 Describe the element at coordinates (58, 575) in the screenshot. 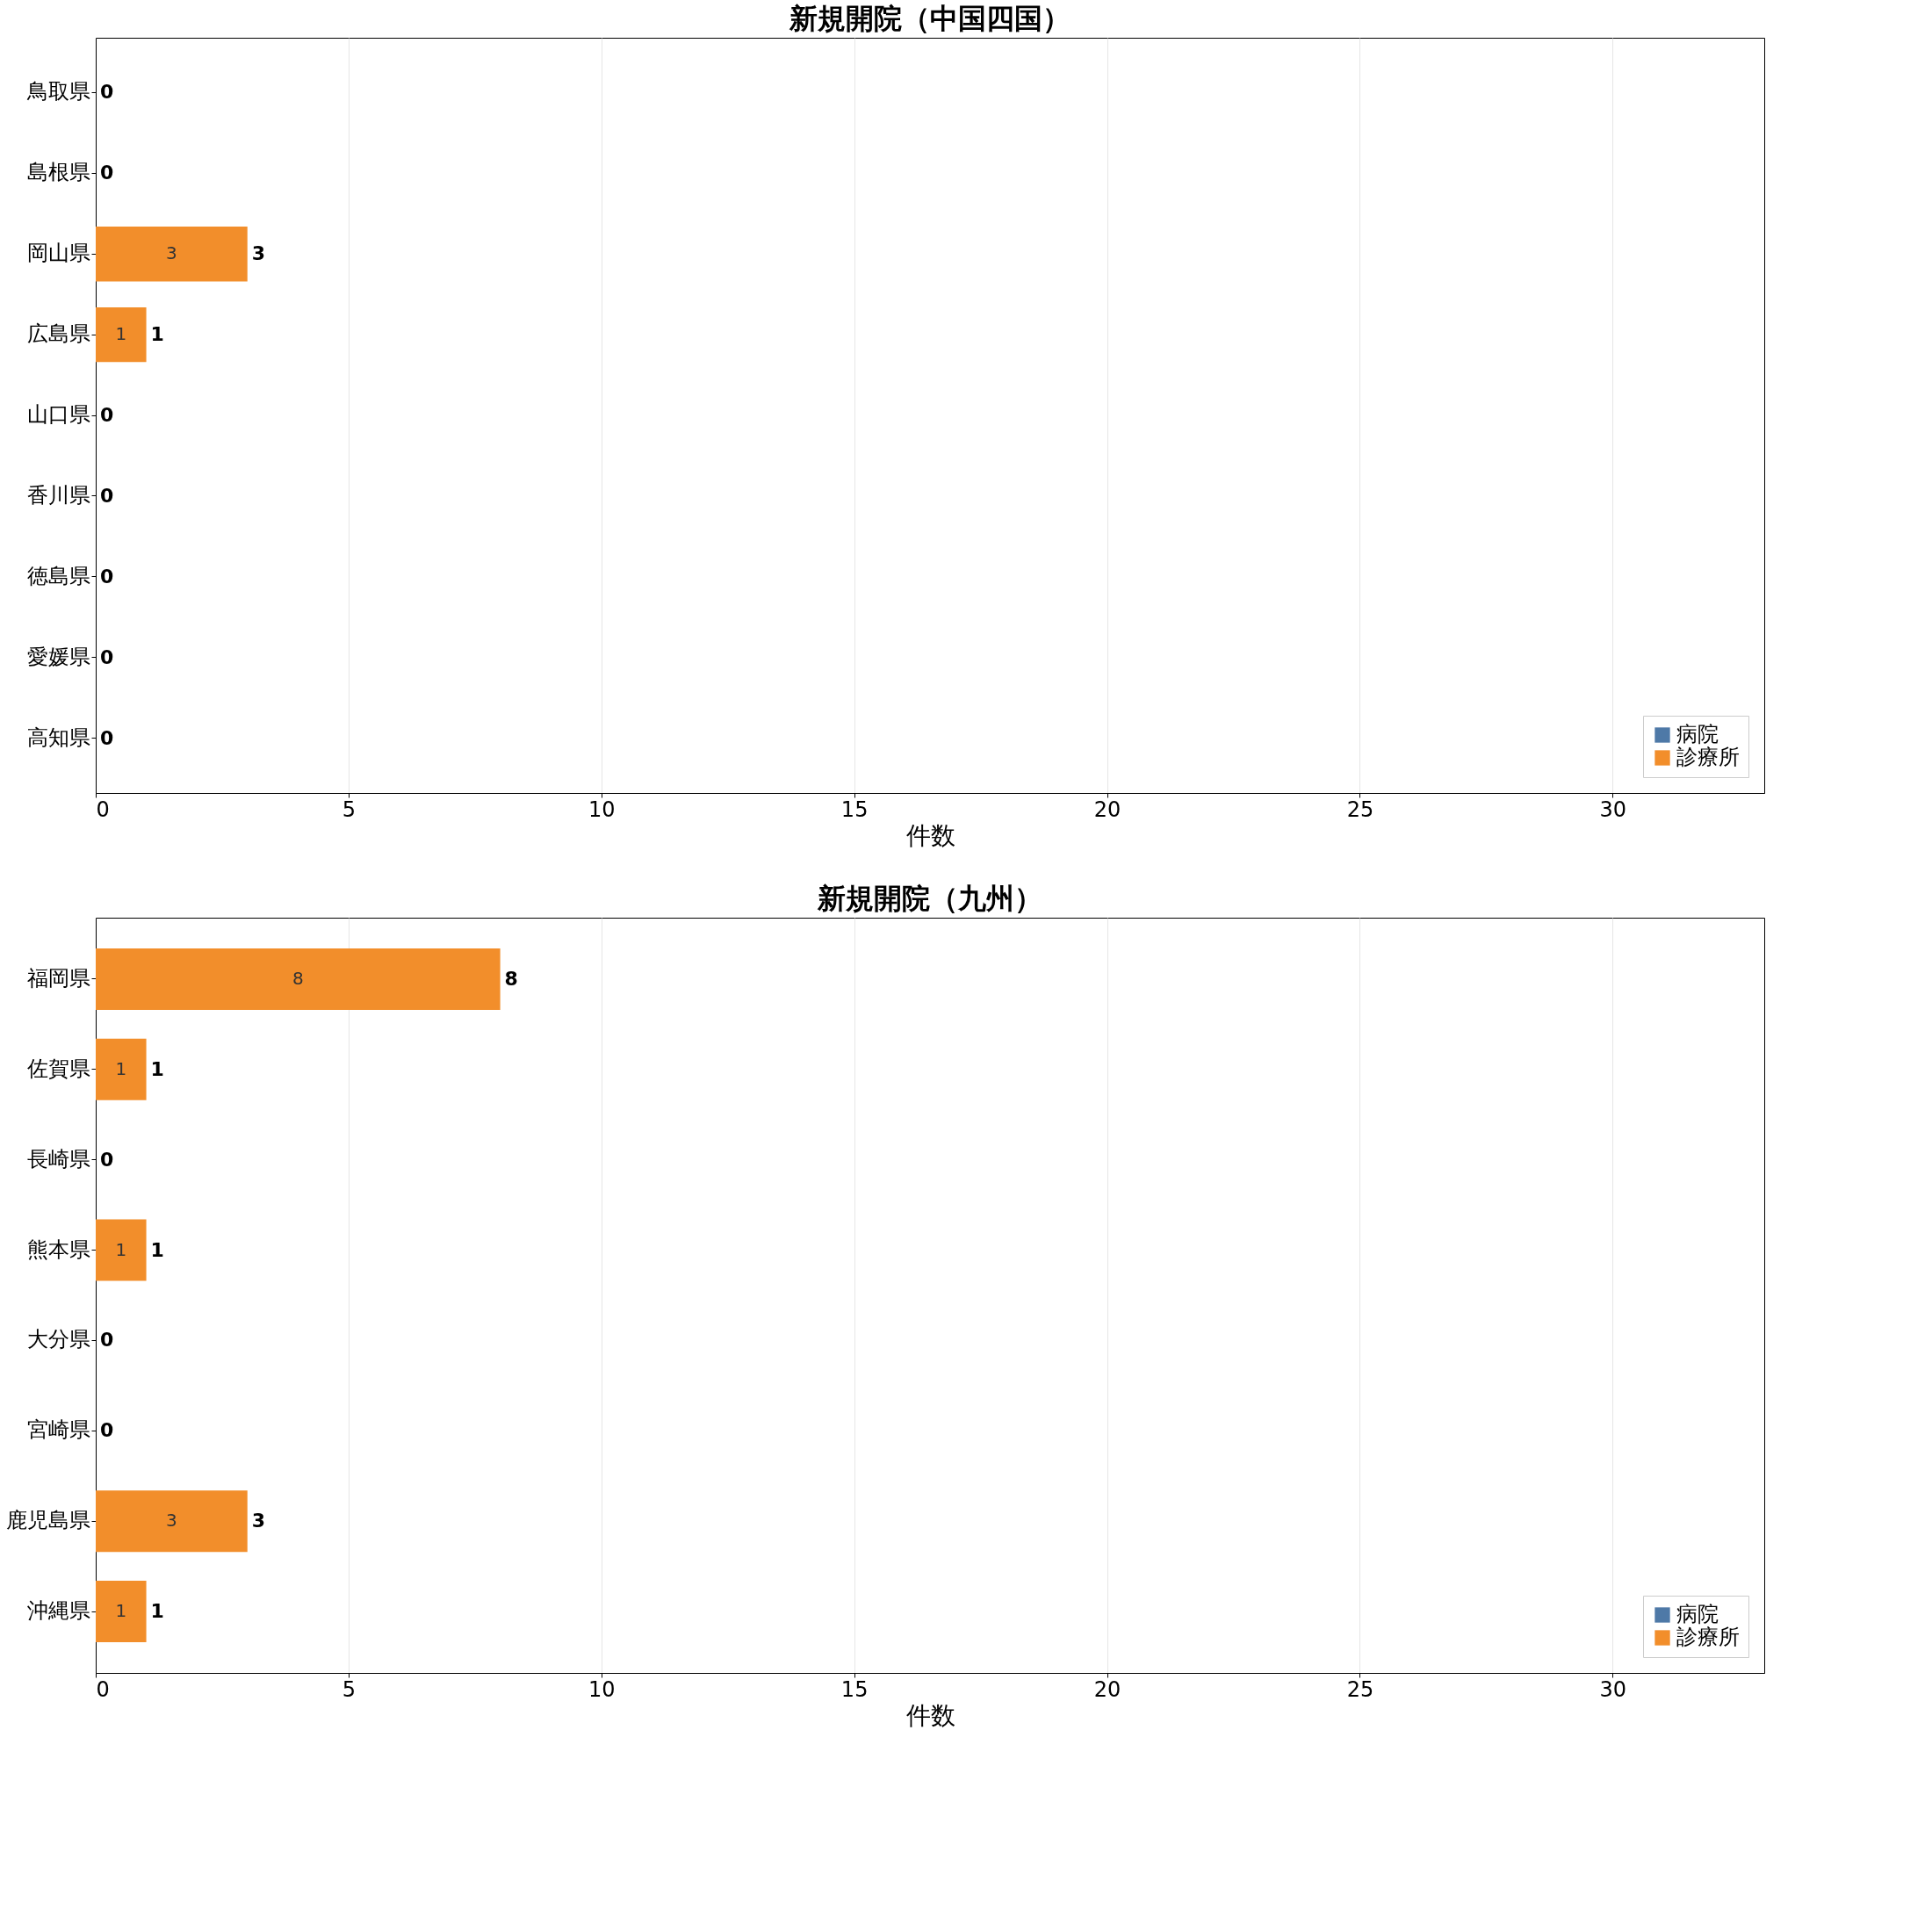

I see `y-tick-label: 徳島県` at that location.